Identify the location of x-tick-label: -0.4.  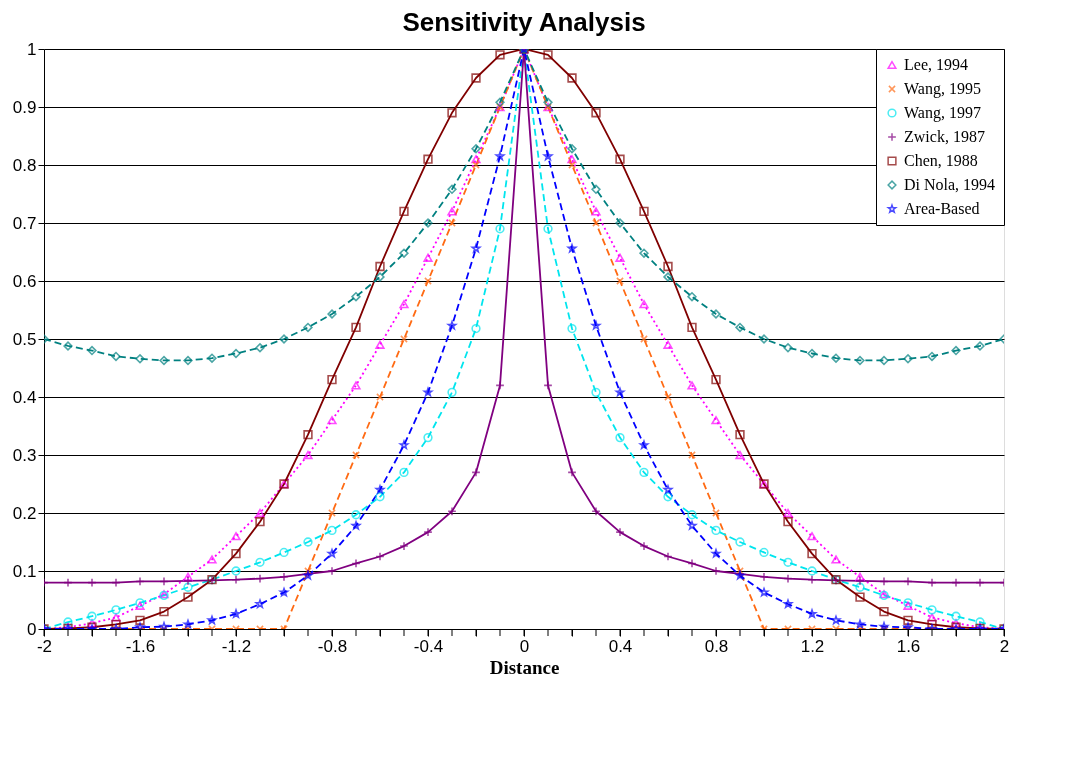
(428, 646).